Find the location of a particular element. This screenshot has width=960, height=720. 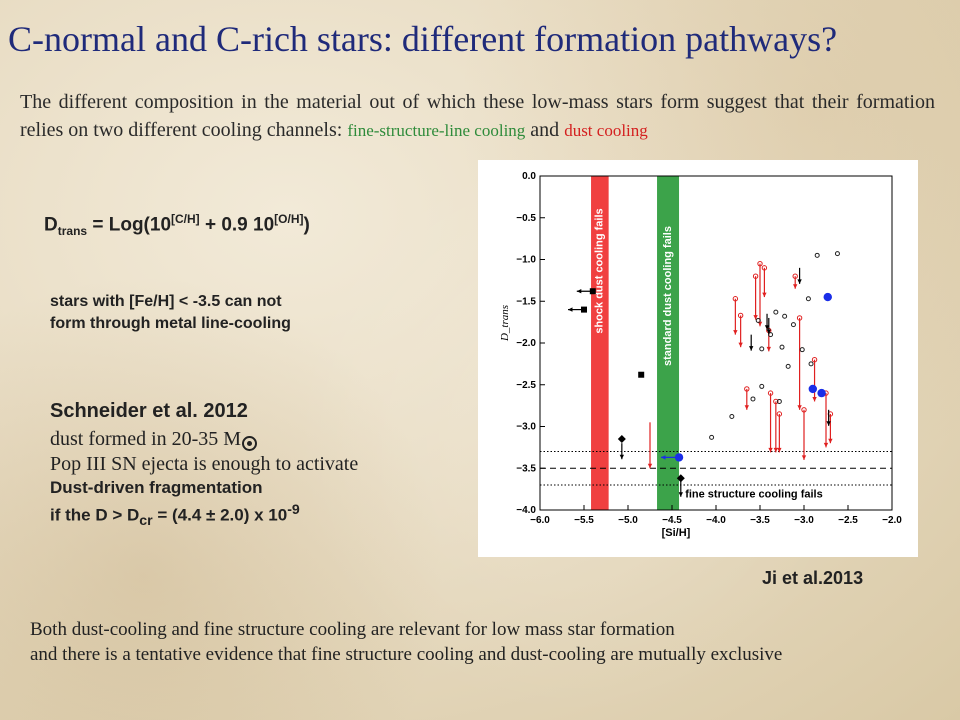

band-label: shock dust cooling fails is located at coordinates (600, 270).